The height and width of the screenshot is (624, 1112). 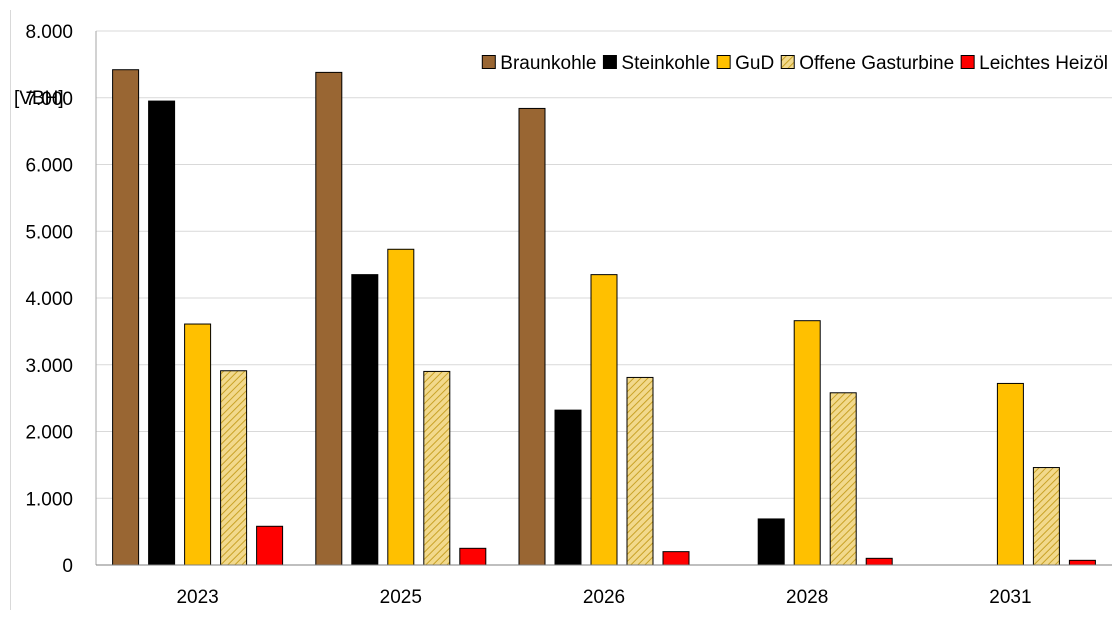 I want to click on legend-label: Offene Gasturbine, so click(x=876, y=63).